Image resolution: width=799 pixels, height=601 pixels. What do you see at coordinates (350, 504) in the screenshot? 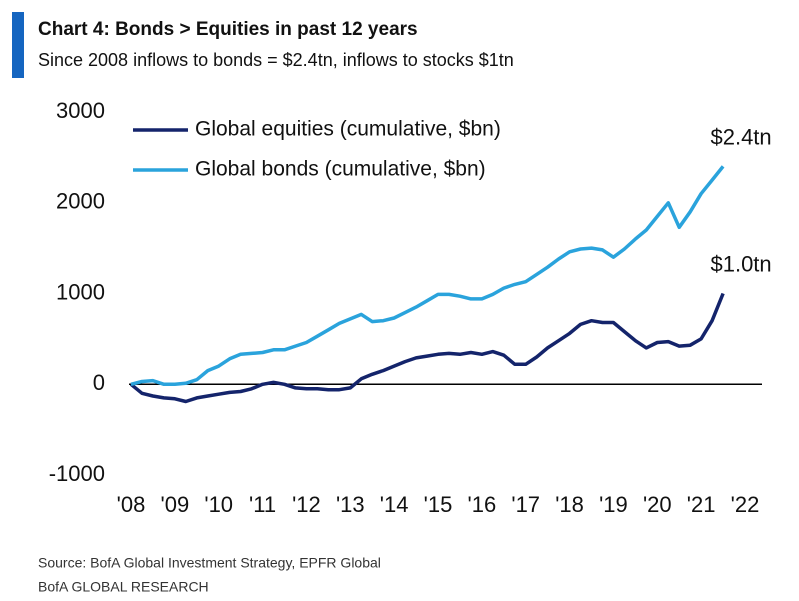
I see `x-tick-label: '13` at bounding box center [350, 504].